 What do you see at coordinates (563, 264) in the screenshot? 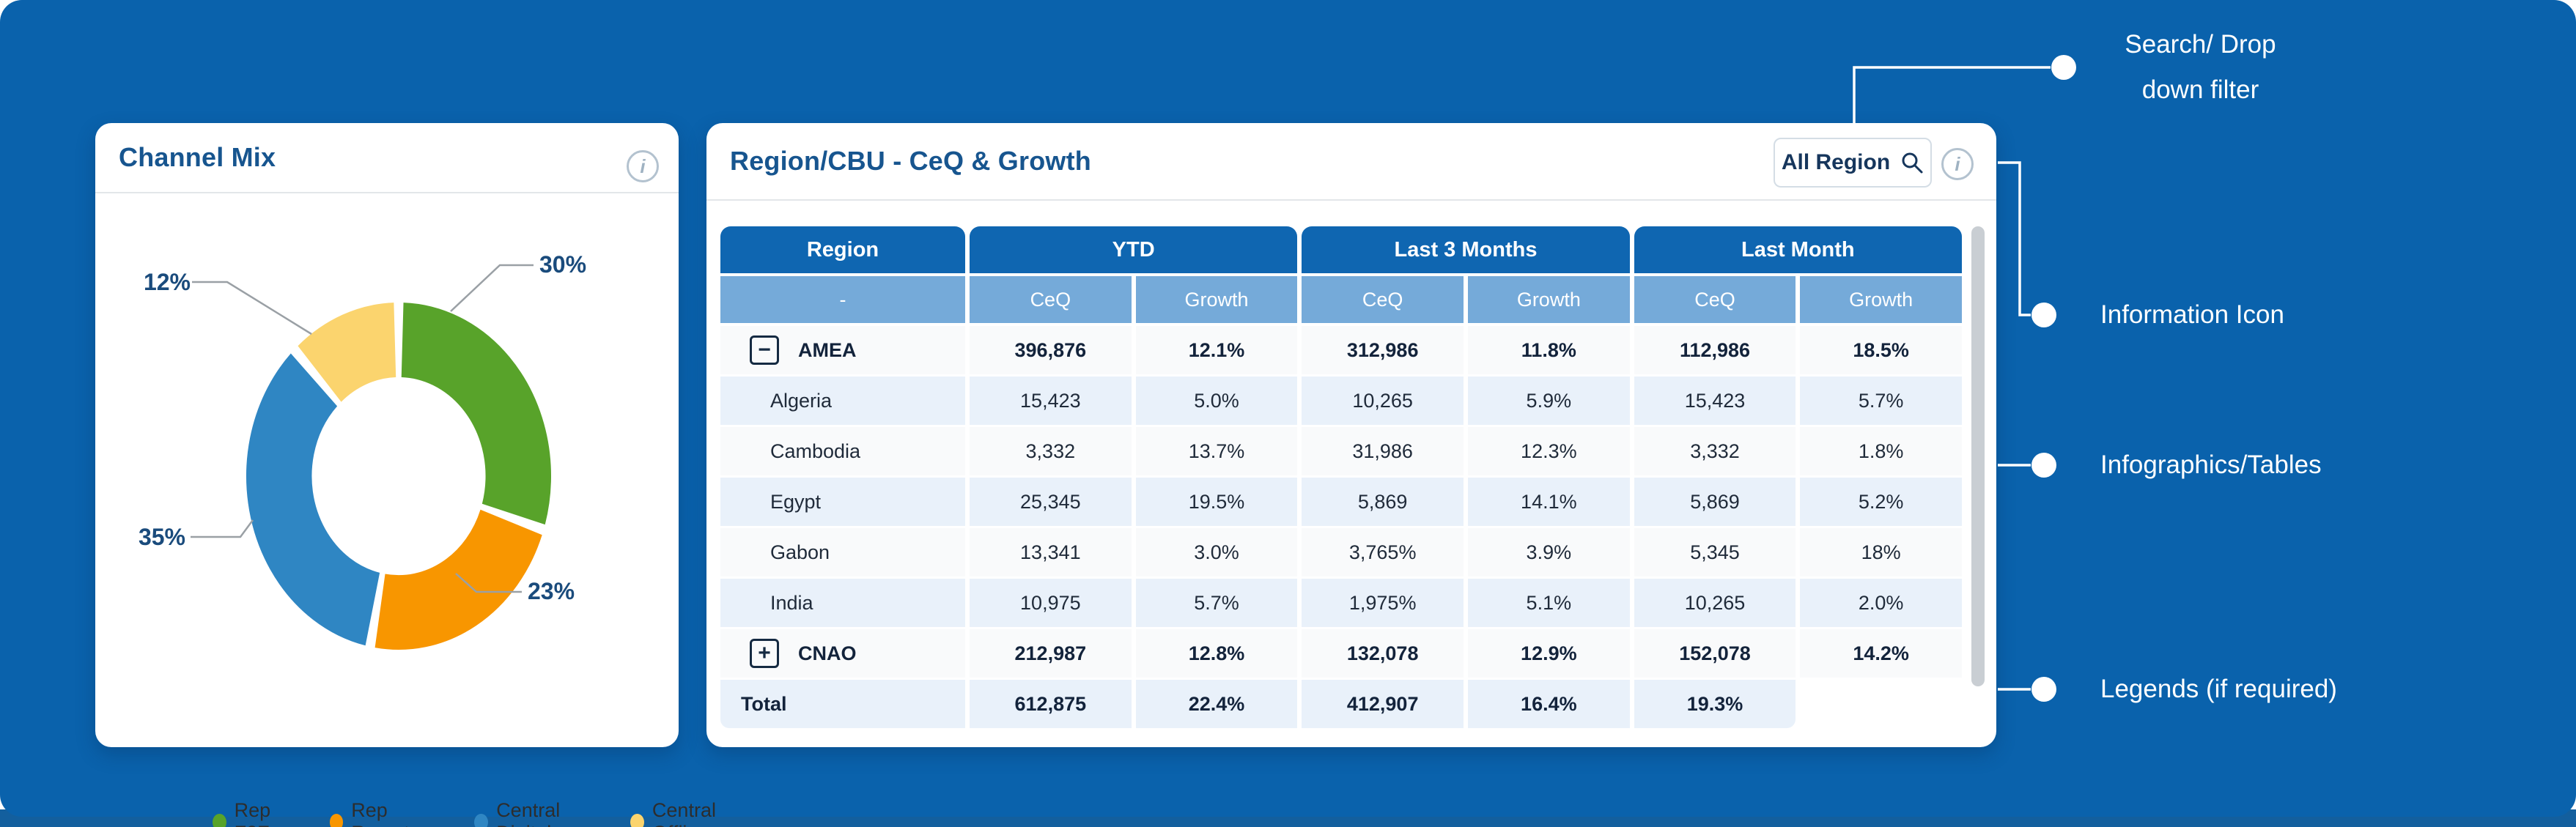
I see `donut-label-30: 30%` at bounding box center [563, 264].